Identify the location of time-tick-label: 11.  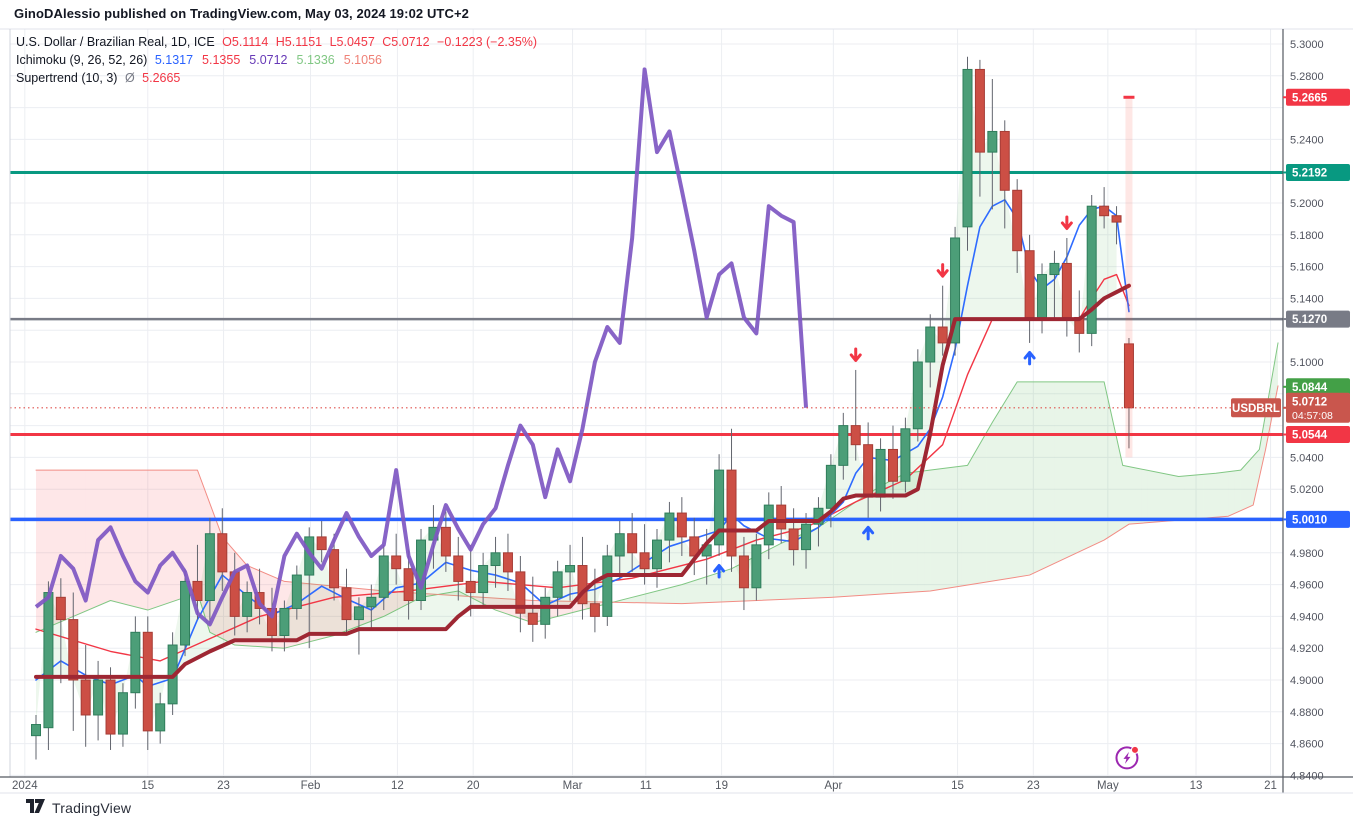
(646, 786).